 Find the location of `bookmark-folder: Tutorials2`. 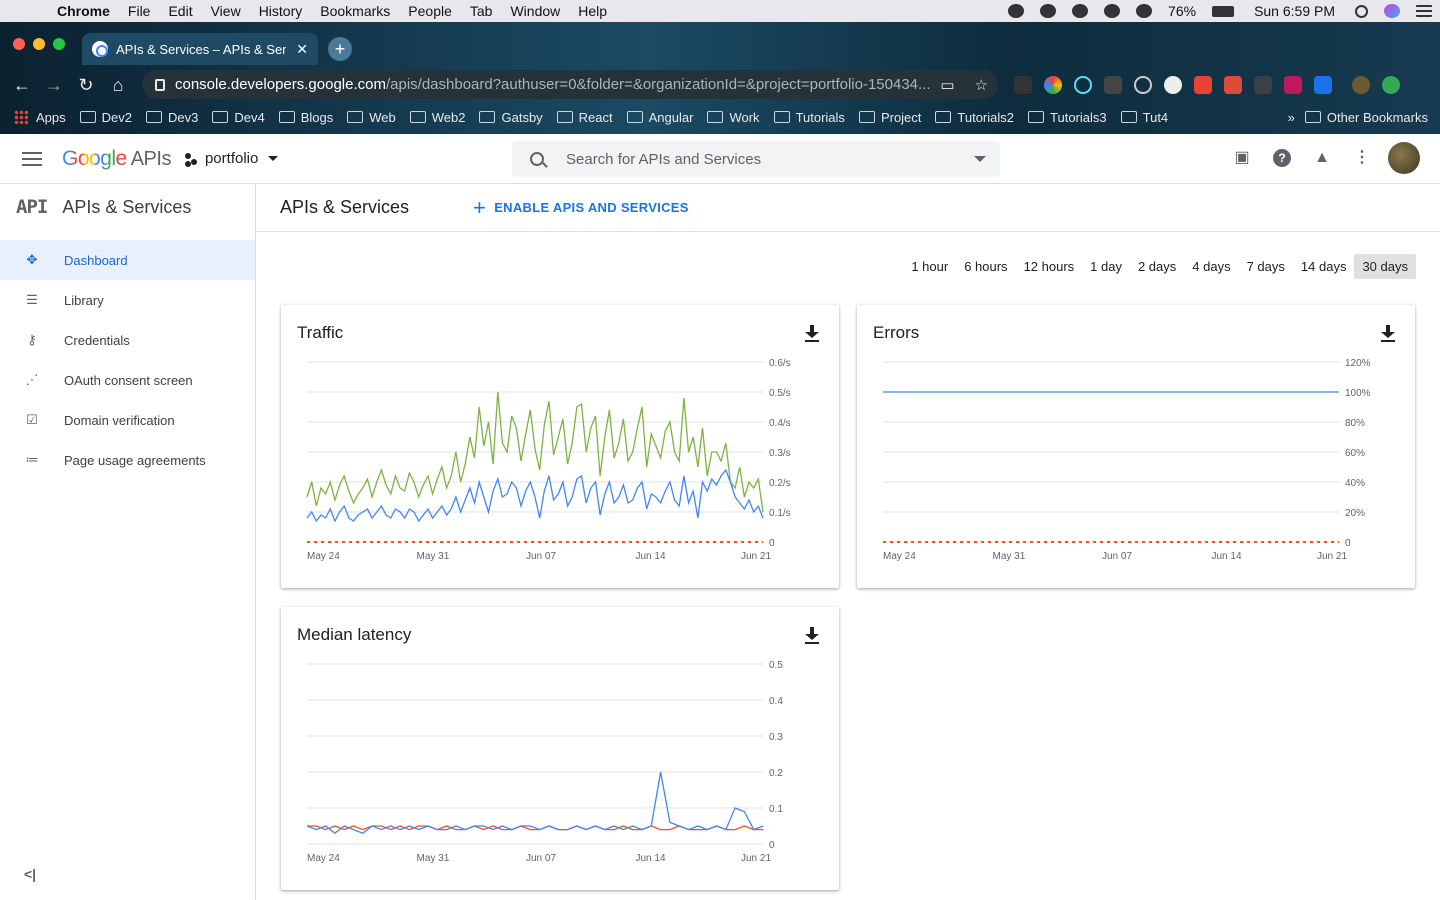

bookmark-folder: Tutorials2 is located at coordinates (974, 117).